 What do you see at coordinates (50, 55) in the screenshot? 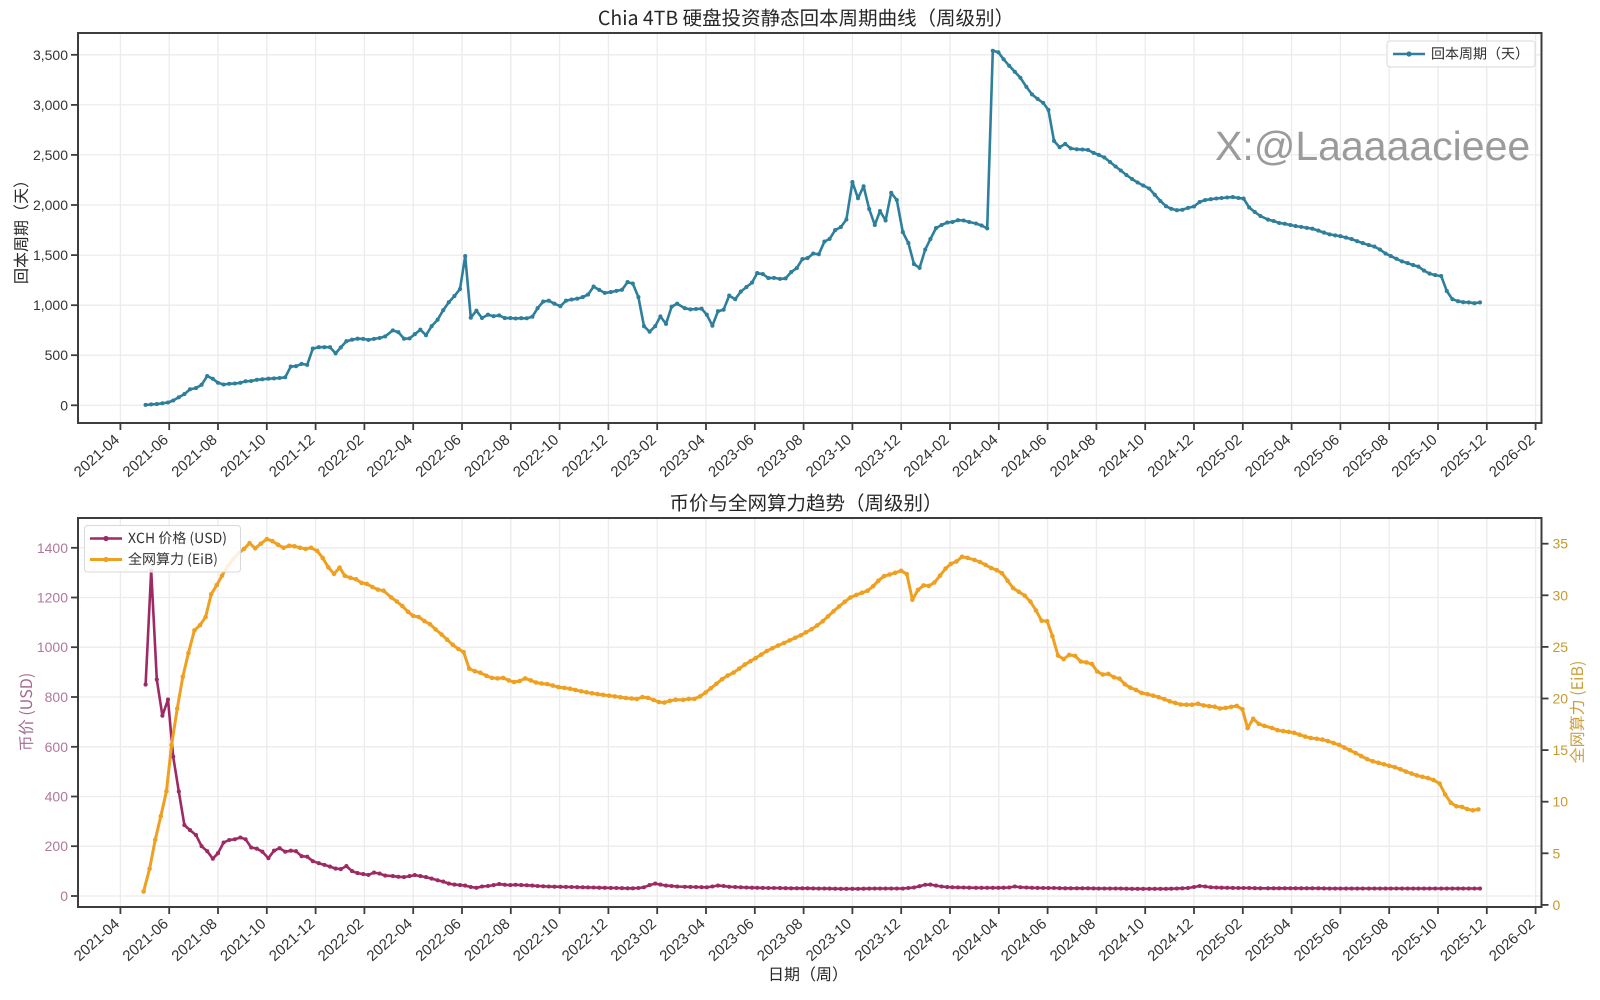
I see `svg-text: 3,500` at bounding box center [50, 55].